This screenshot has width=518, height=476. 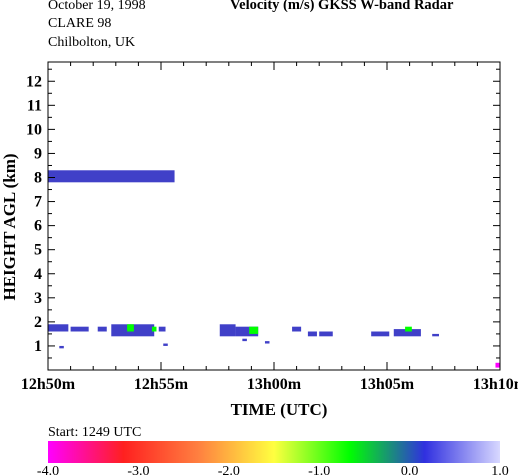 What do you see at coordinates (48, 470) in the screenshot?
I see `colorbar-tick-label-0: -4.0` at bounding box center [48, 470].